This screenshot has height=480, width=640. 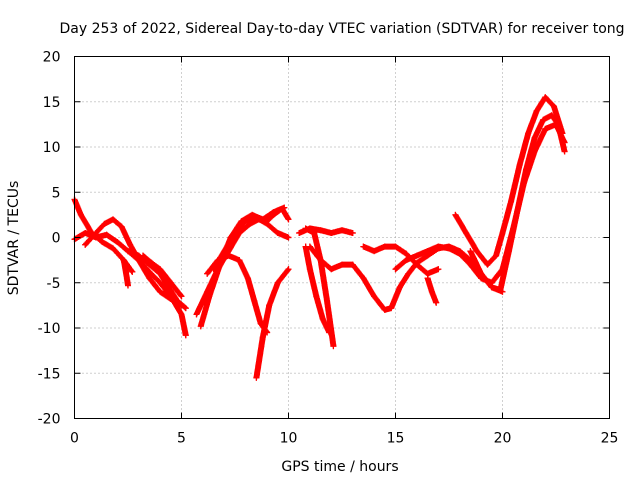 I want to click on x-tick-label: 10, so click(x=289, y=439).